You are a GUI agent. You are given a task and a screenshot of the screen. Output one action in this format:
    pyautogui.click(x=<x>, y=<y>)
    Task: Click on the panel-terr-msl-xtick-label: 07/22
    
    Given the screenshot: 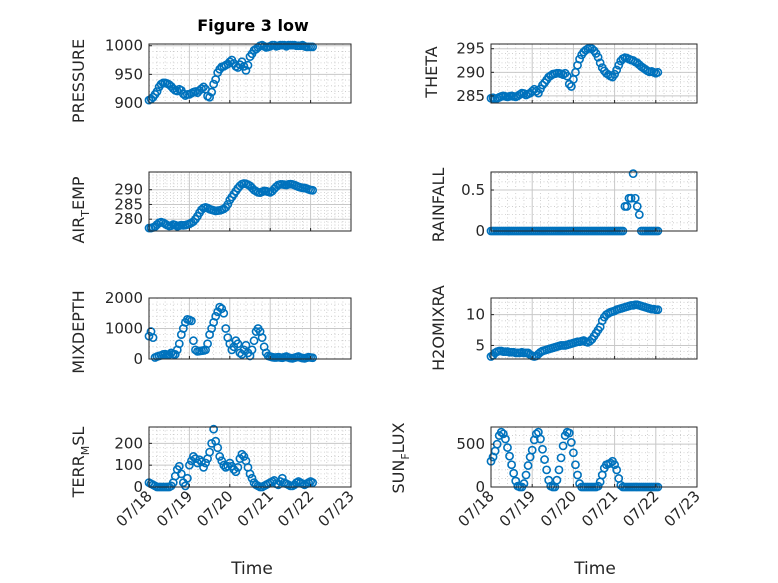 What is the action you would take?
    pyautogui.click(x=295, y=508)
    